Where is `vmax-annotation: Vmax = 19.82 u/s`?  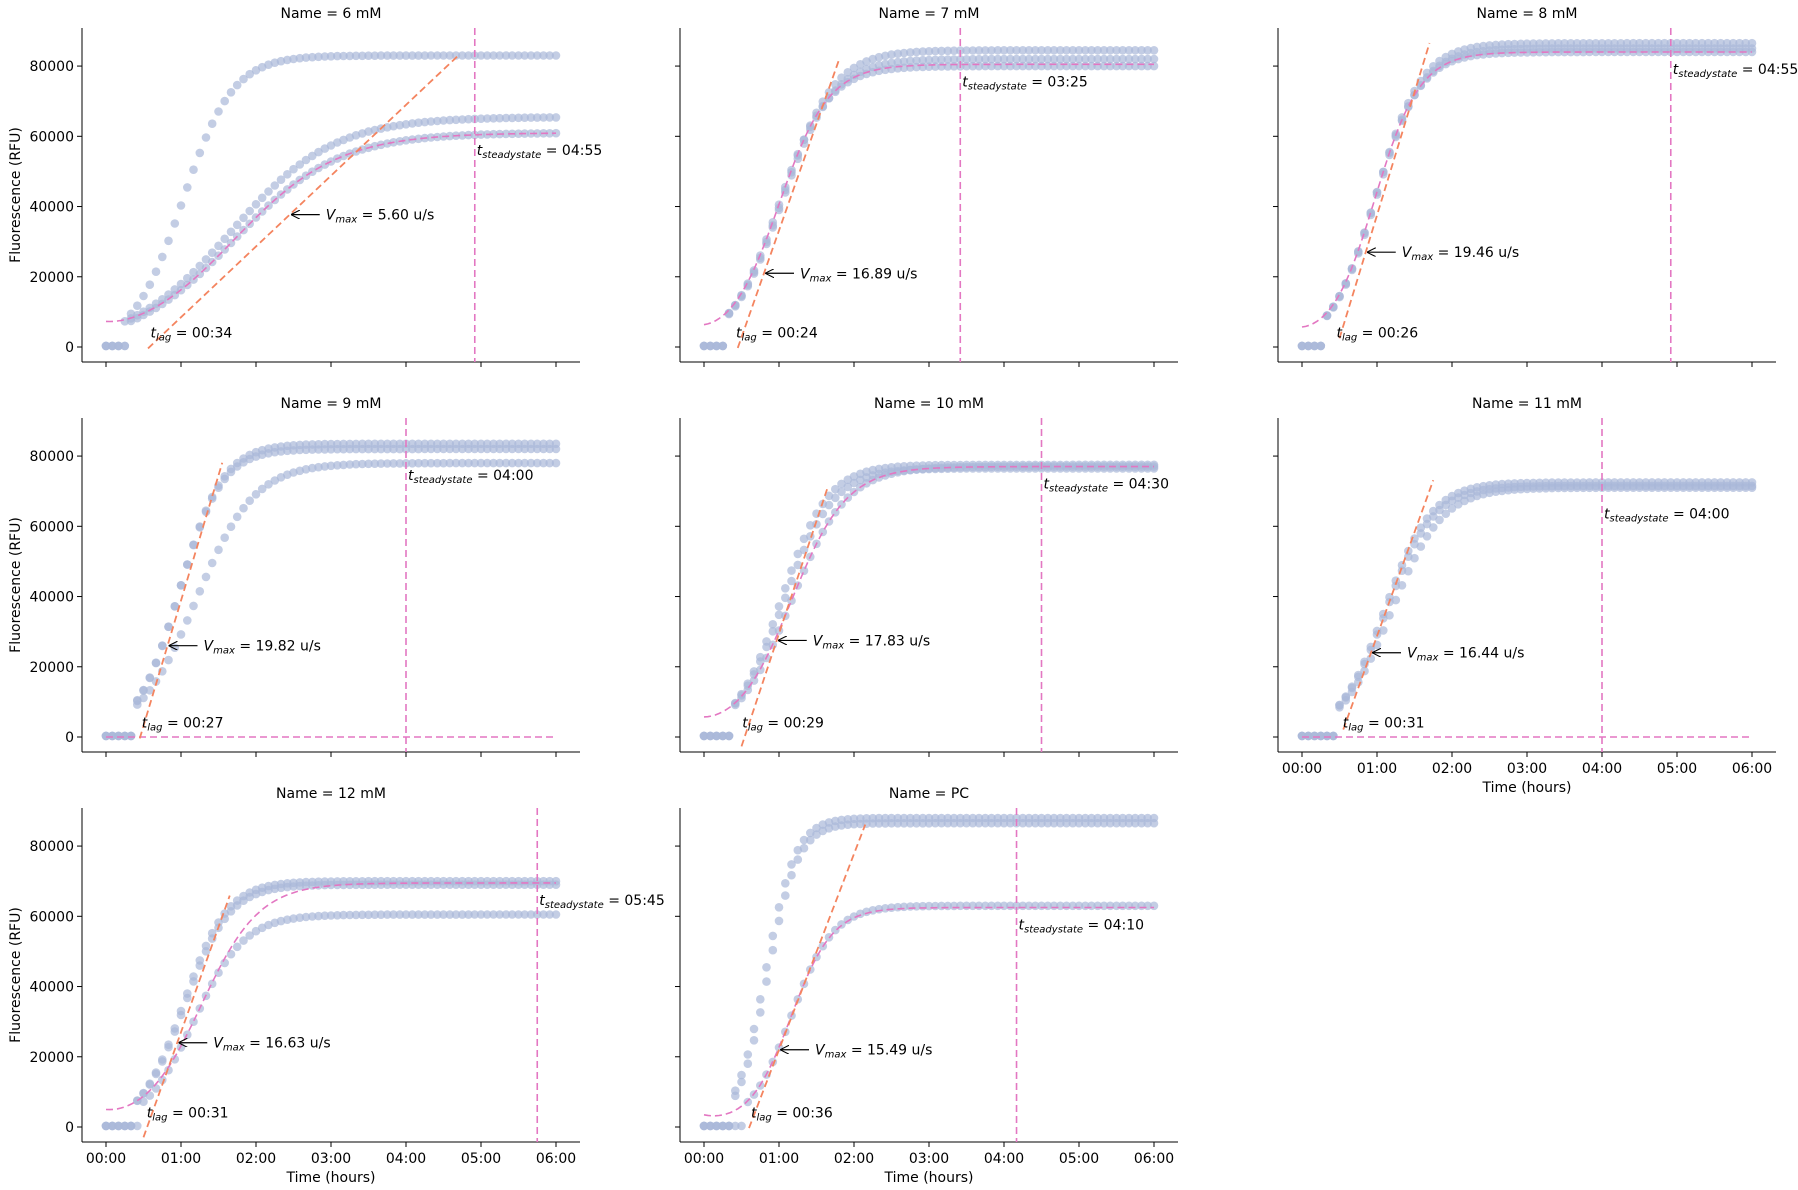 vmax-annotation: Vmax = 19.82 u/s is located at coordinates (262, 648).